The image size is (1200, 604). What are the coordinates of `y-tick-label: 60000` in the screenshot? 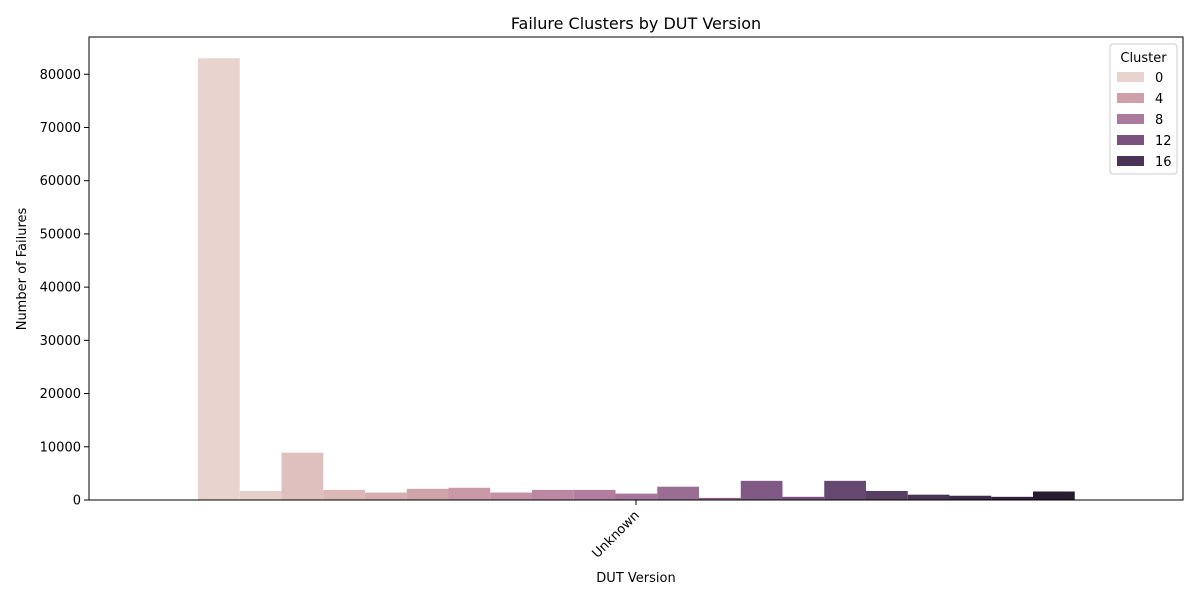 It's located at (60, 181).